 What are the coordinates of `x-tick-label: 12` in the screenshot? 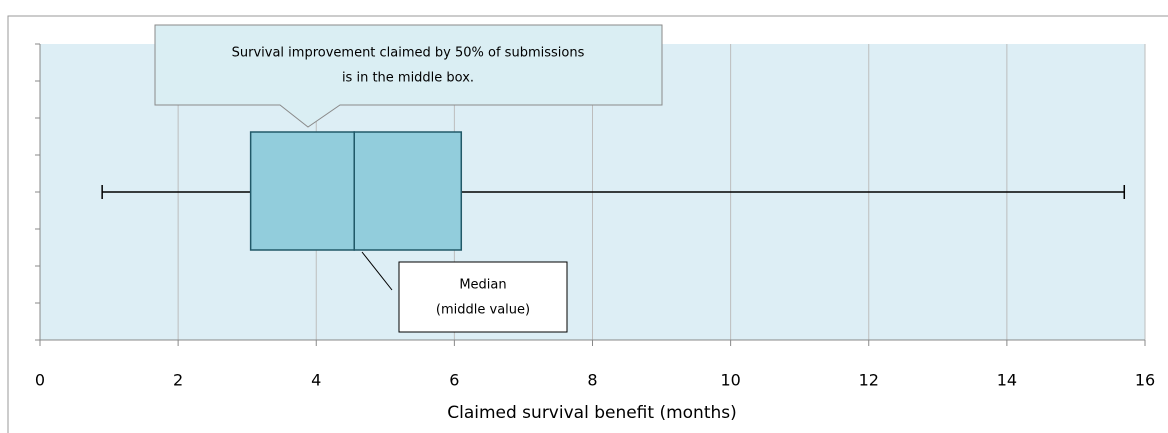 It's located at (869, 380).